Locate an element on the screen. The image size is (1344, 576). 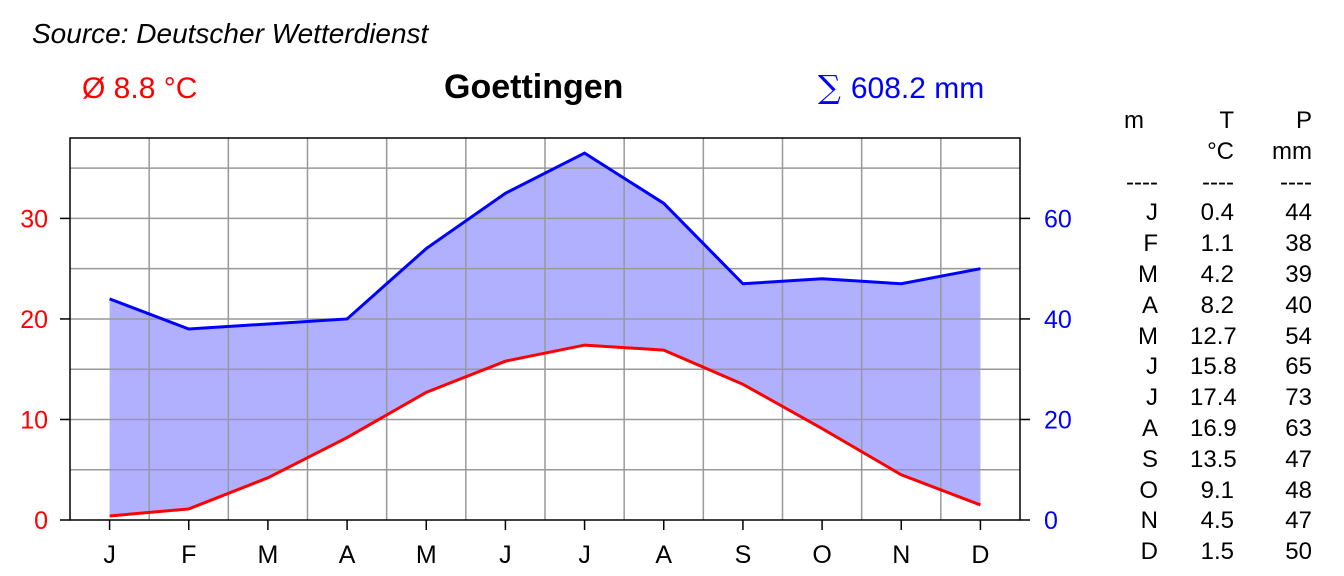
table-cell-t: 8.2 is located at coordinates (1217, 305).